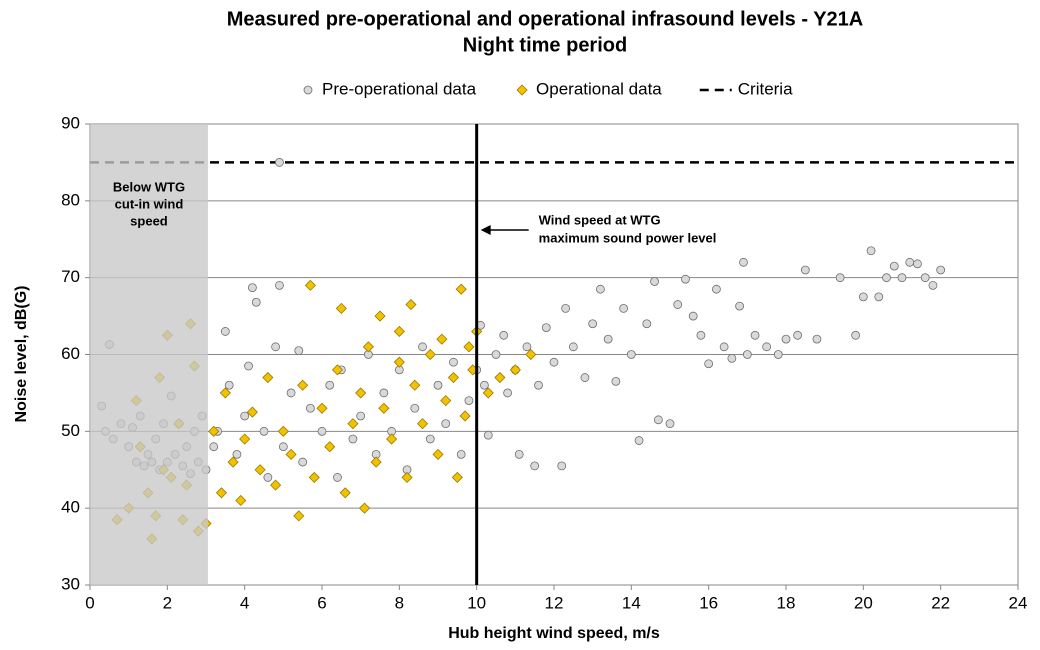 The image size is (1040, 650). What do you see at coordinates (485, 230) in the screenshot?
I see `annotation-arrowhead` at bounding box center [485, 230].